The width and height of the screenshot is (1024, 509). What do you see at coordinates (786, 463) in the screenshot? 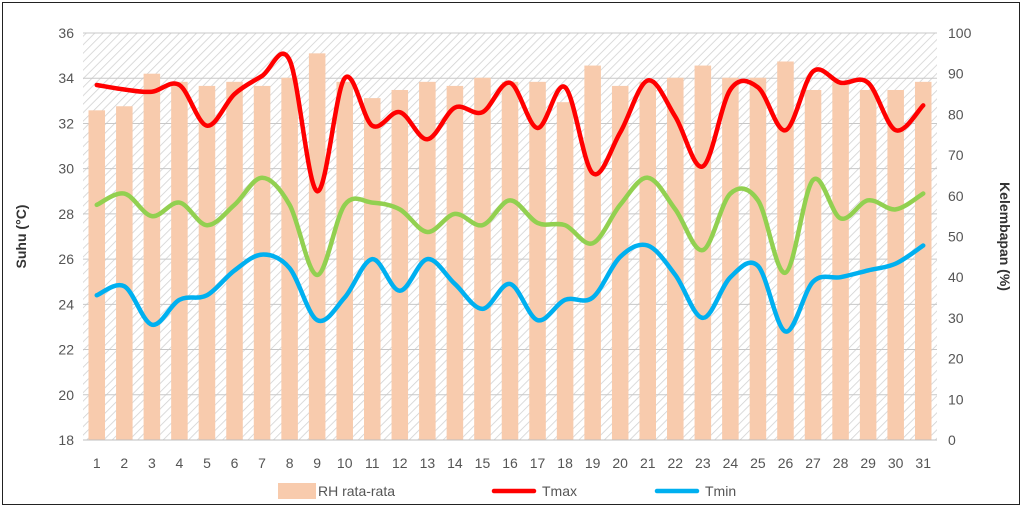
I see `x-tick-label: 26` at bounding box center [786, 463].